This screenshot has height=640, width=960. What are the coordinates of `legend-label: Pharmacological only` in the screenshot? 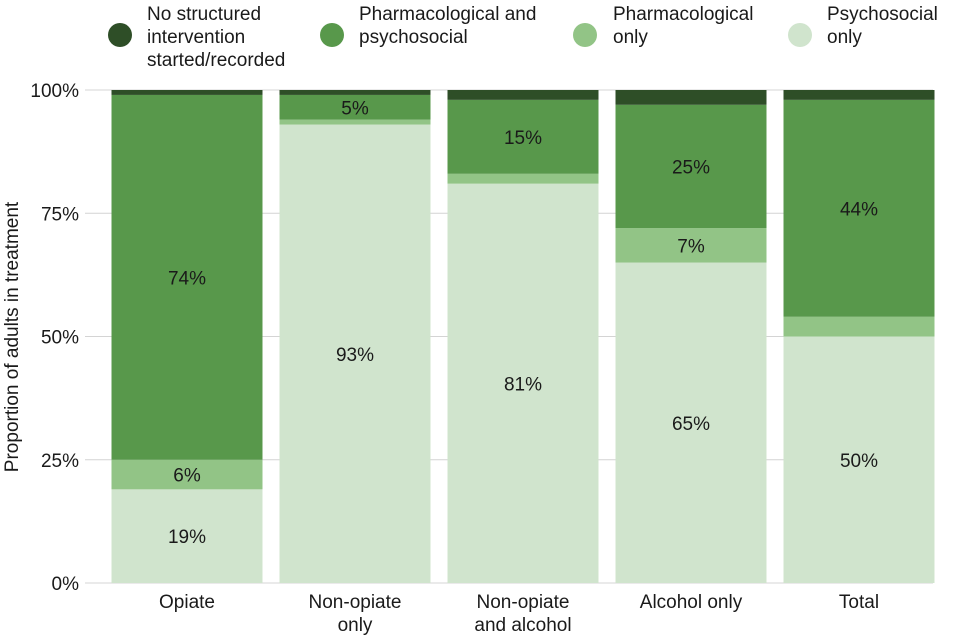 It's located at (683, 26).